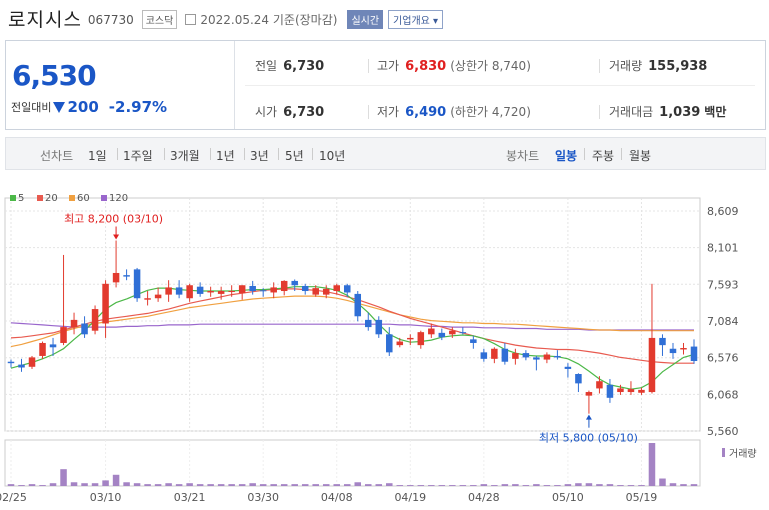  Describe the element at coordinates (225, 156) in the screenshot. I see `tab-1y: 1년` at that location.